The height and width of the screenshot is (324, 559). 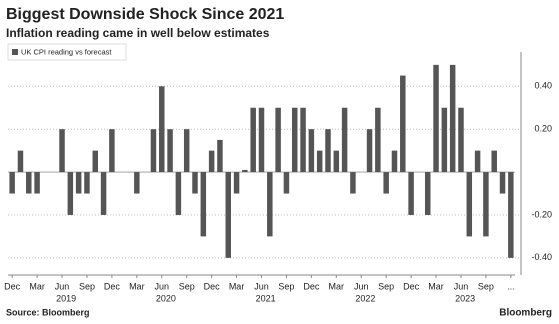 What do you see at coordinates (48, 312) in the screenshot?
I see `source: Source: Bloomberg` at bounding box center [48, 312].